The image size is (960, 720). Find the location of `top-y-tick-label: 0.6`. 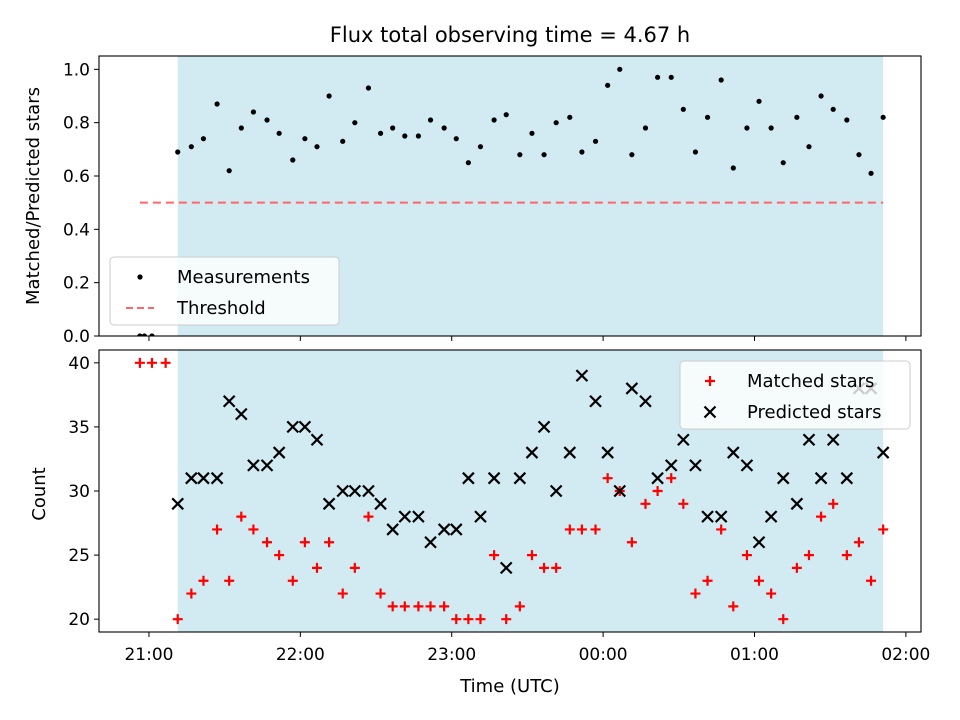

top-y-tick-label: 0.6 is located at coordinates (76, 177).